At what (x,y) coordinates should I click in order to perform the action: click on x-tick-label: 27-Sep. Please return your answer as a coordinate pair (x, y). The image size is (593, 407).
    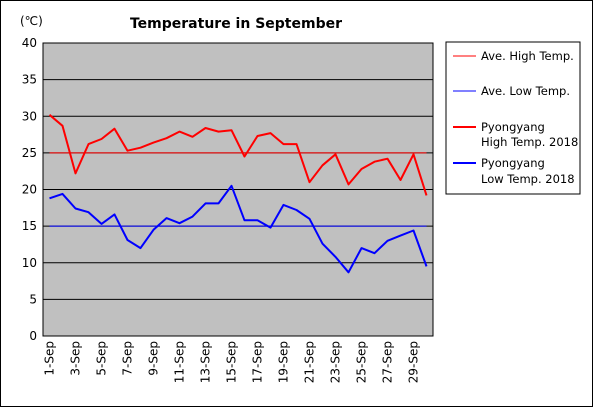
    Looking at the image, I should click on (388, 362).